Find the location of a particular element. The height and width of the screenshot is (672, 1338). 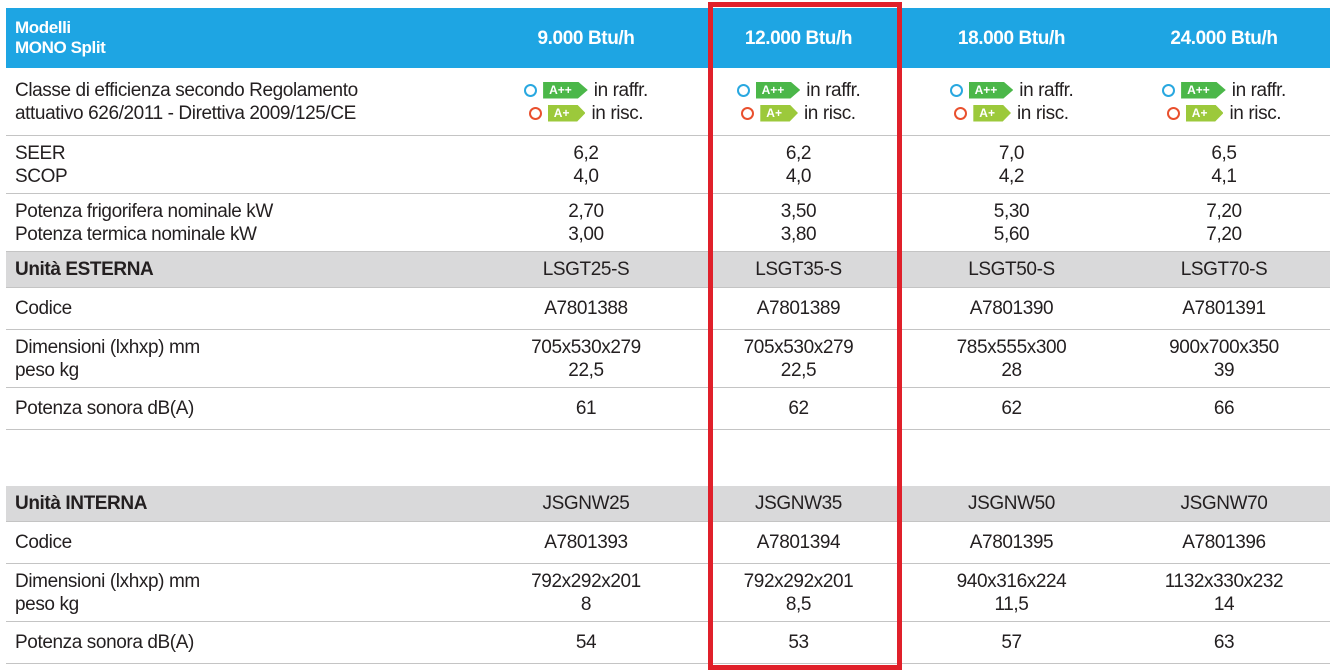

cell: 900x700x350 39 is located at coordinates (1224, 358).